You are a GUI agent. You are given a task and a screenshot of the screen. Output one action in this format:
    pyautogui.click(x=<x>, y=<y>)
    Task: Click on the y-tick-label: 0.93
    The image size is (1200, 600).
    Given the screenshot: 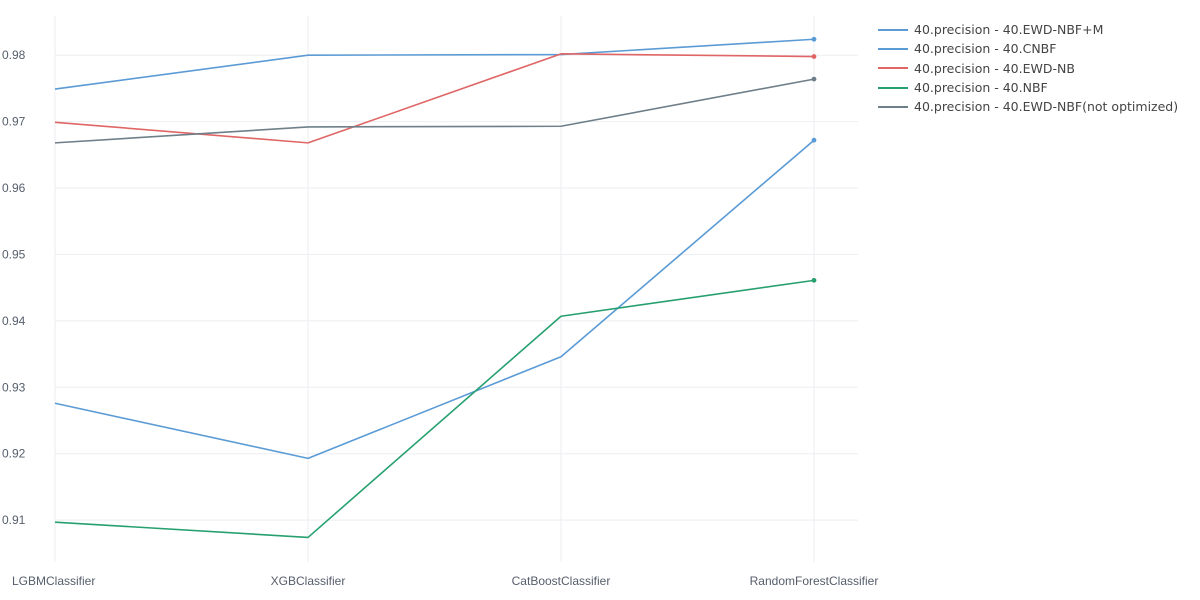 What is the action you would take?
    pyautogui.click(x=14, y=387)
    